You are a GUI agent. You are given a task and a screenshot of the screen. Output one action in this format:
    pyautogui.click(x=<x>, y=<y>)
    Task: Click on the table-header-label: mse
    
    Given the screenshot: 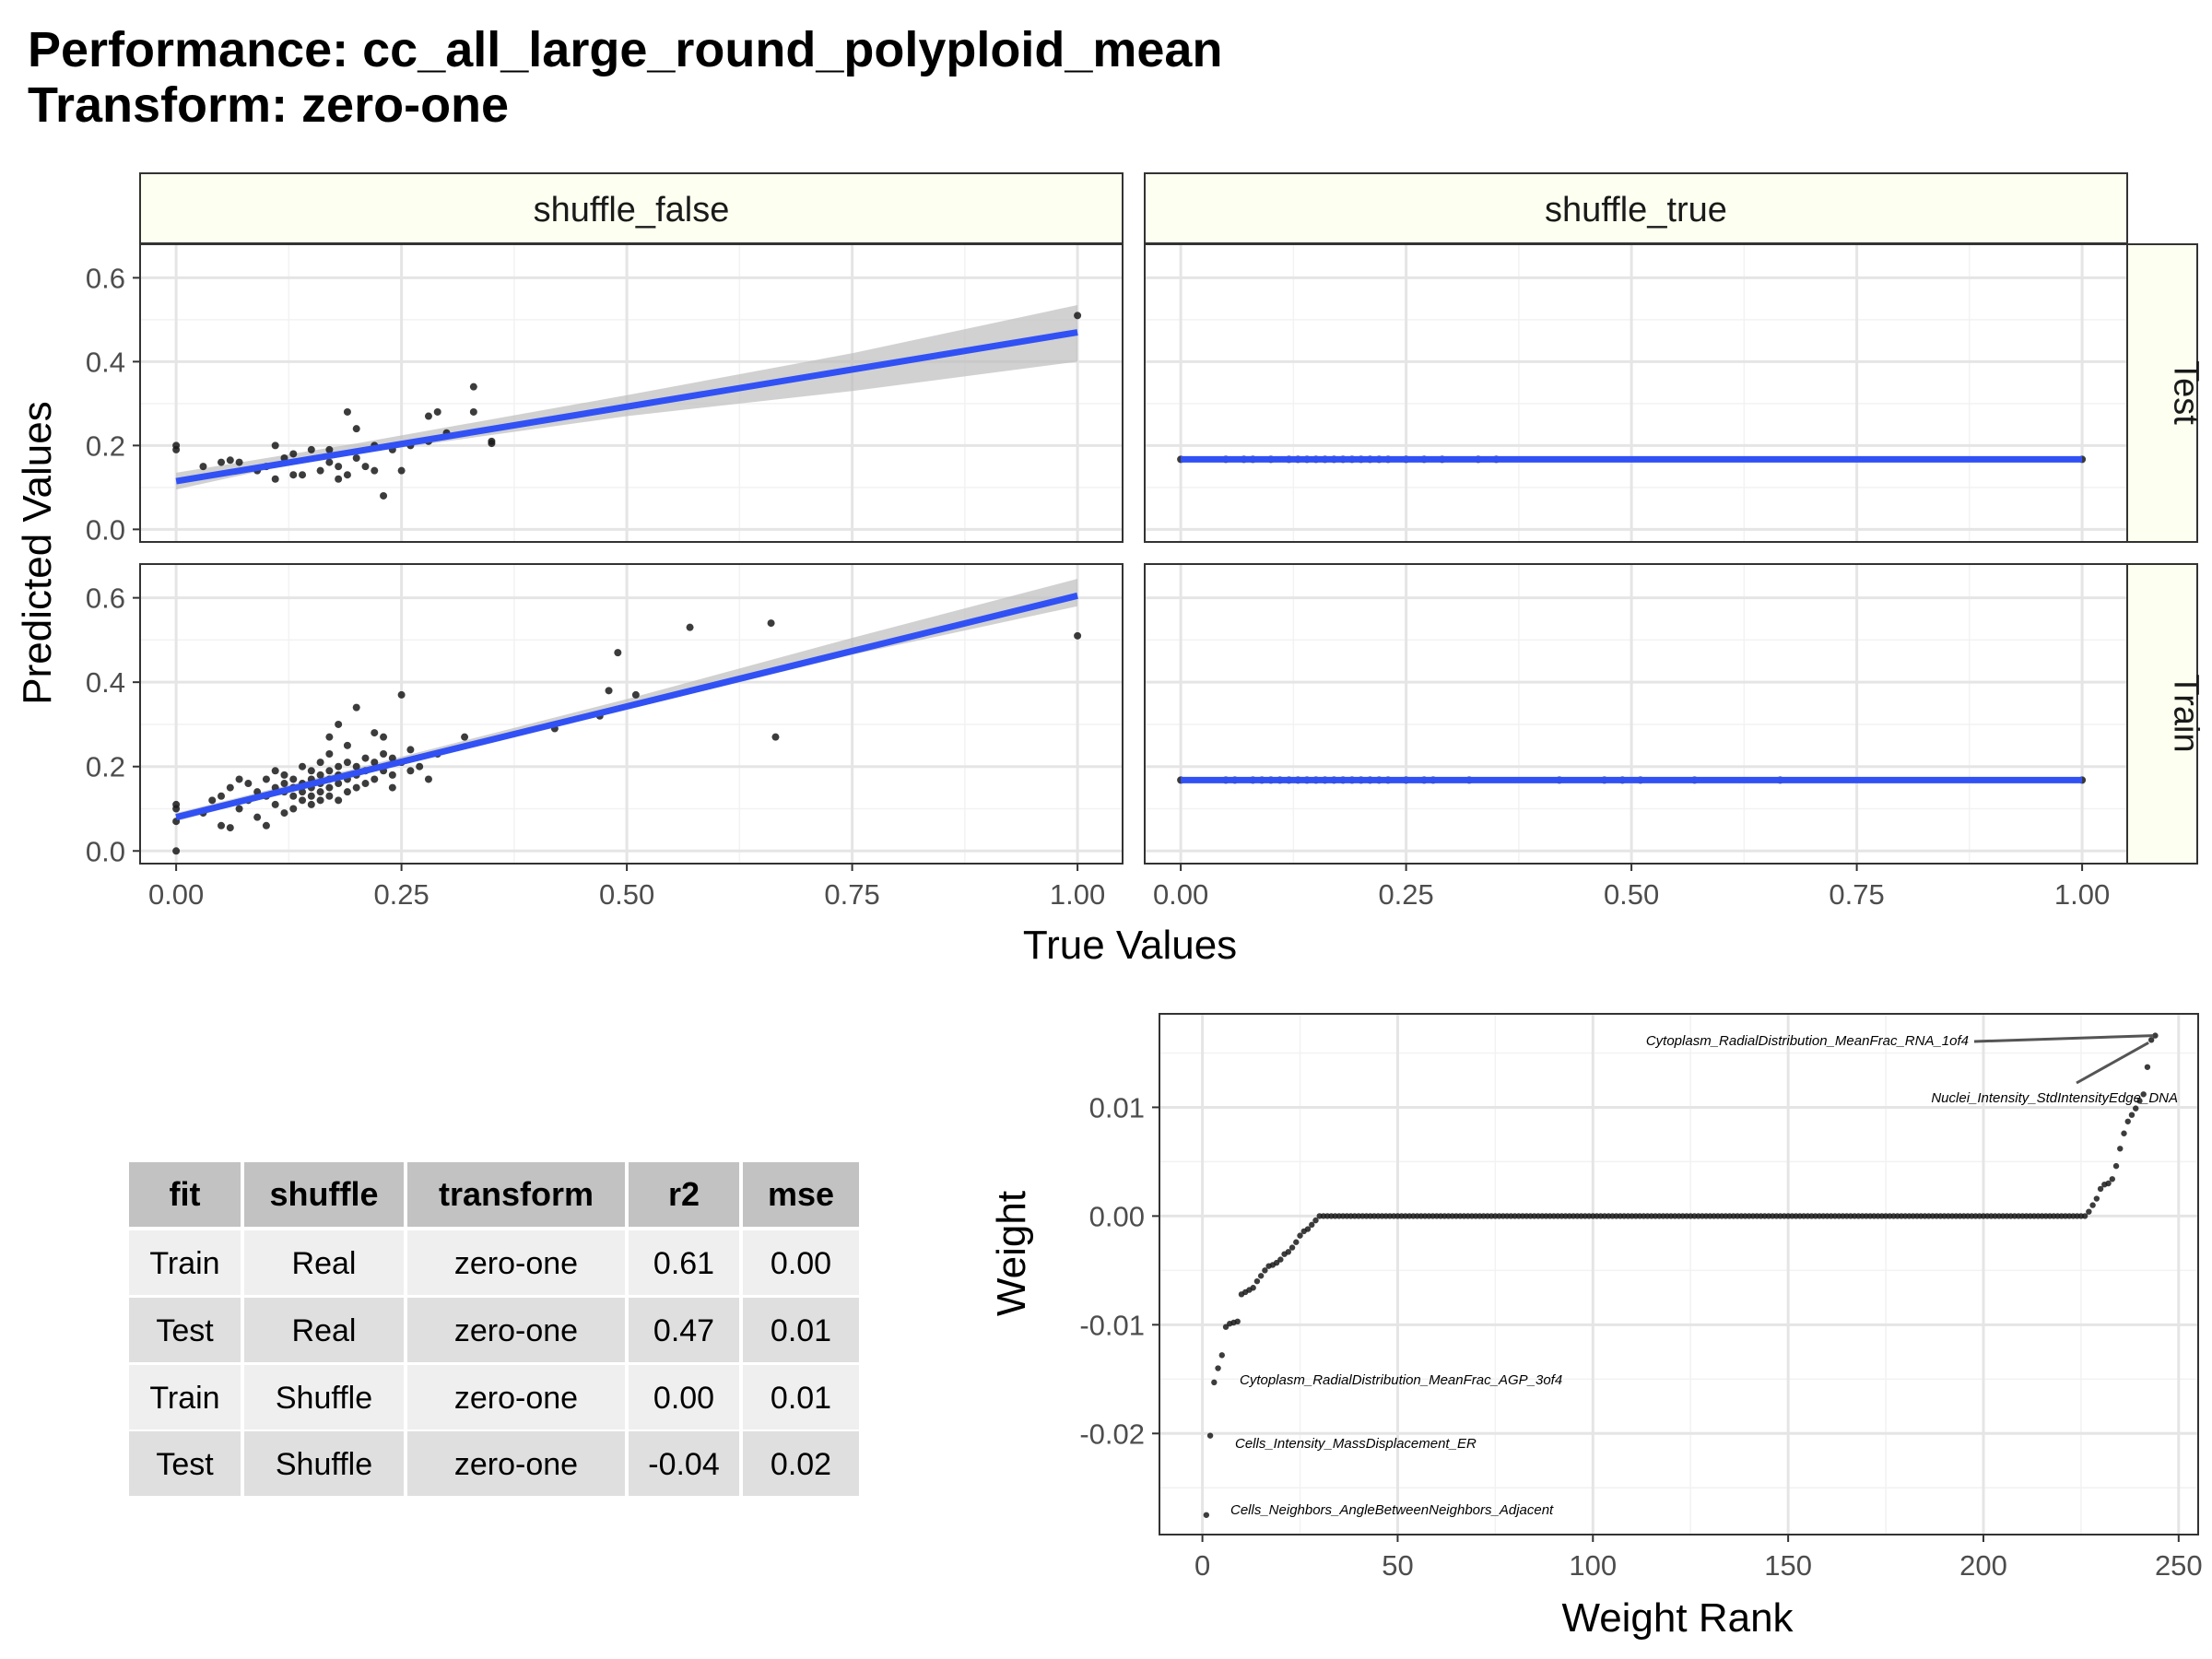 What is the action you would take?
    pyautogui.click(x=801, y=1194)
    